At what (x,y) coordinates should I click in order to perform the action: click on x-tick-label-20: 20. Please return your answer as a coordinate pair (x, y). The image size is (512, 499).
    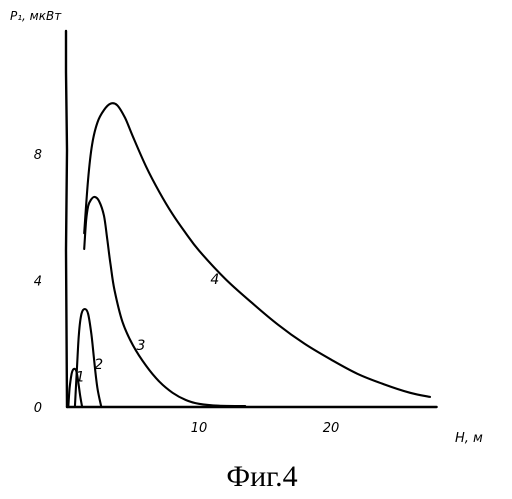
    Looking at the image, I should click on (331, 428).